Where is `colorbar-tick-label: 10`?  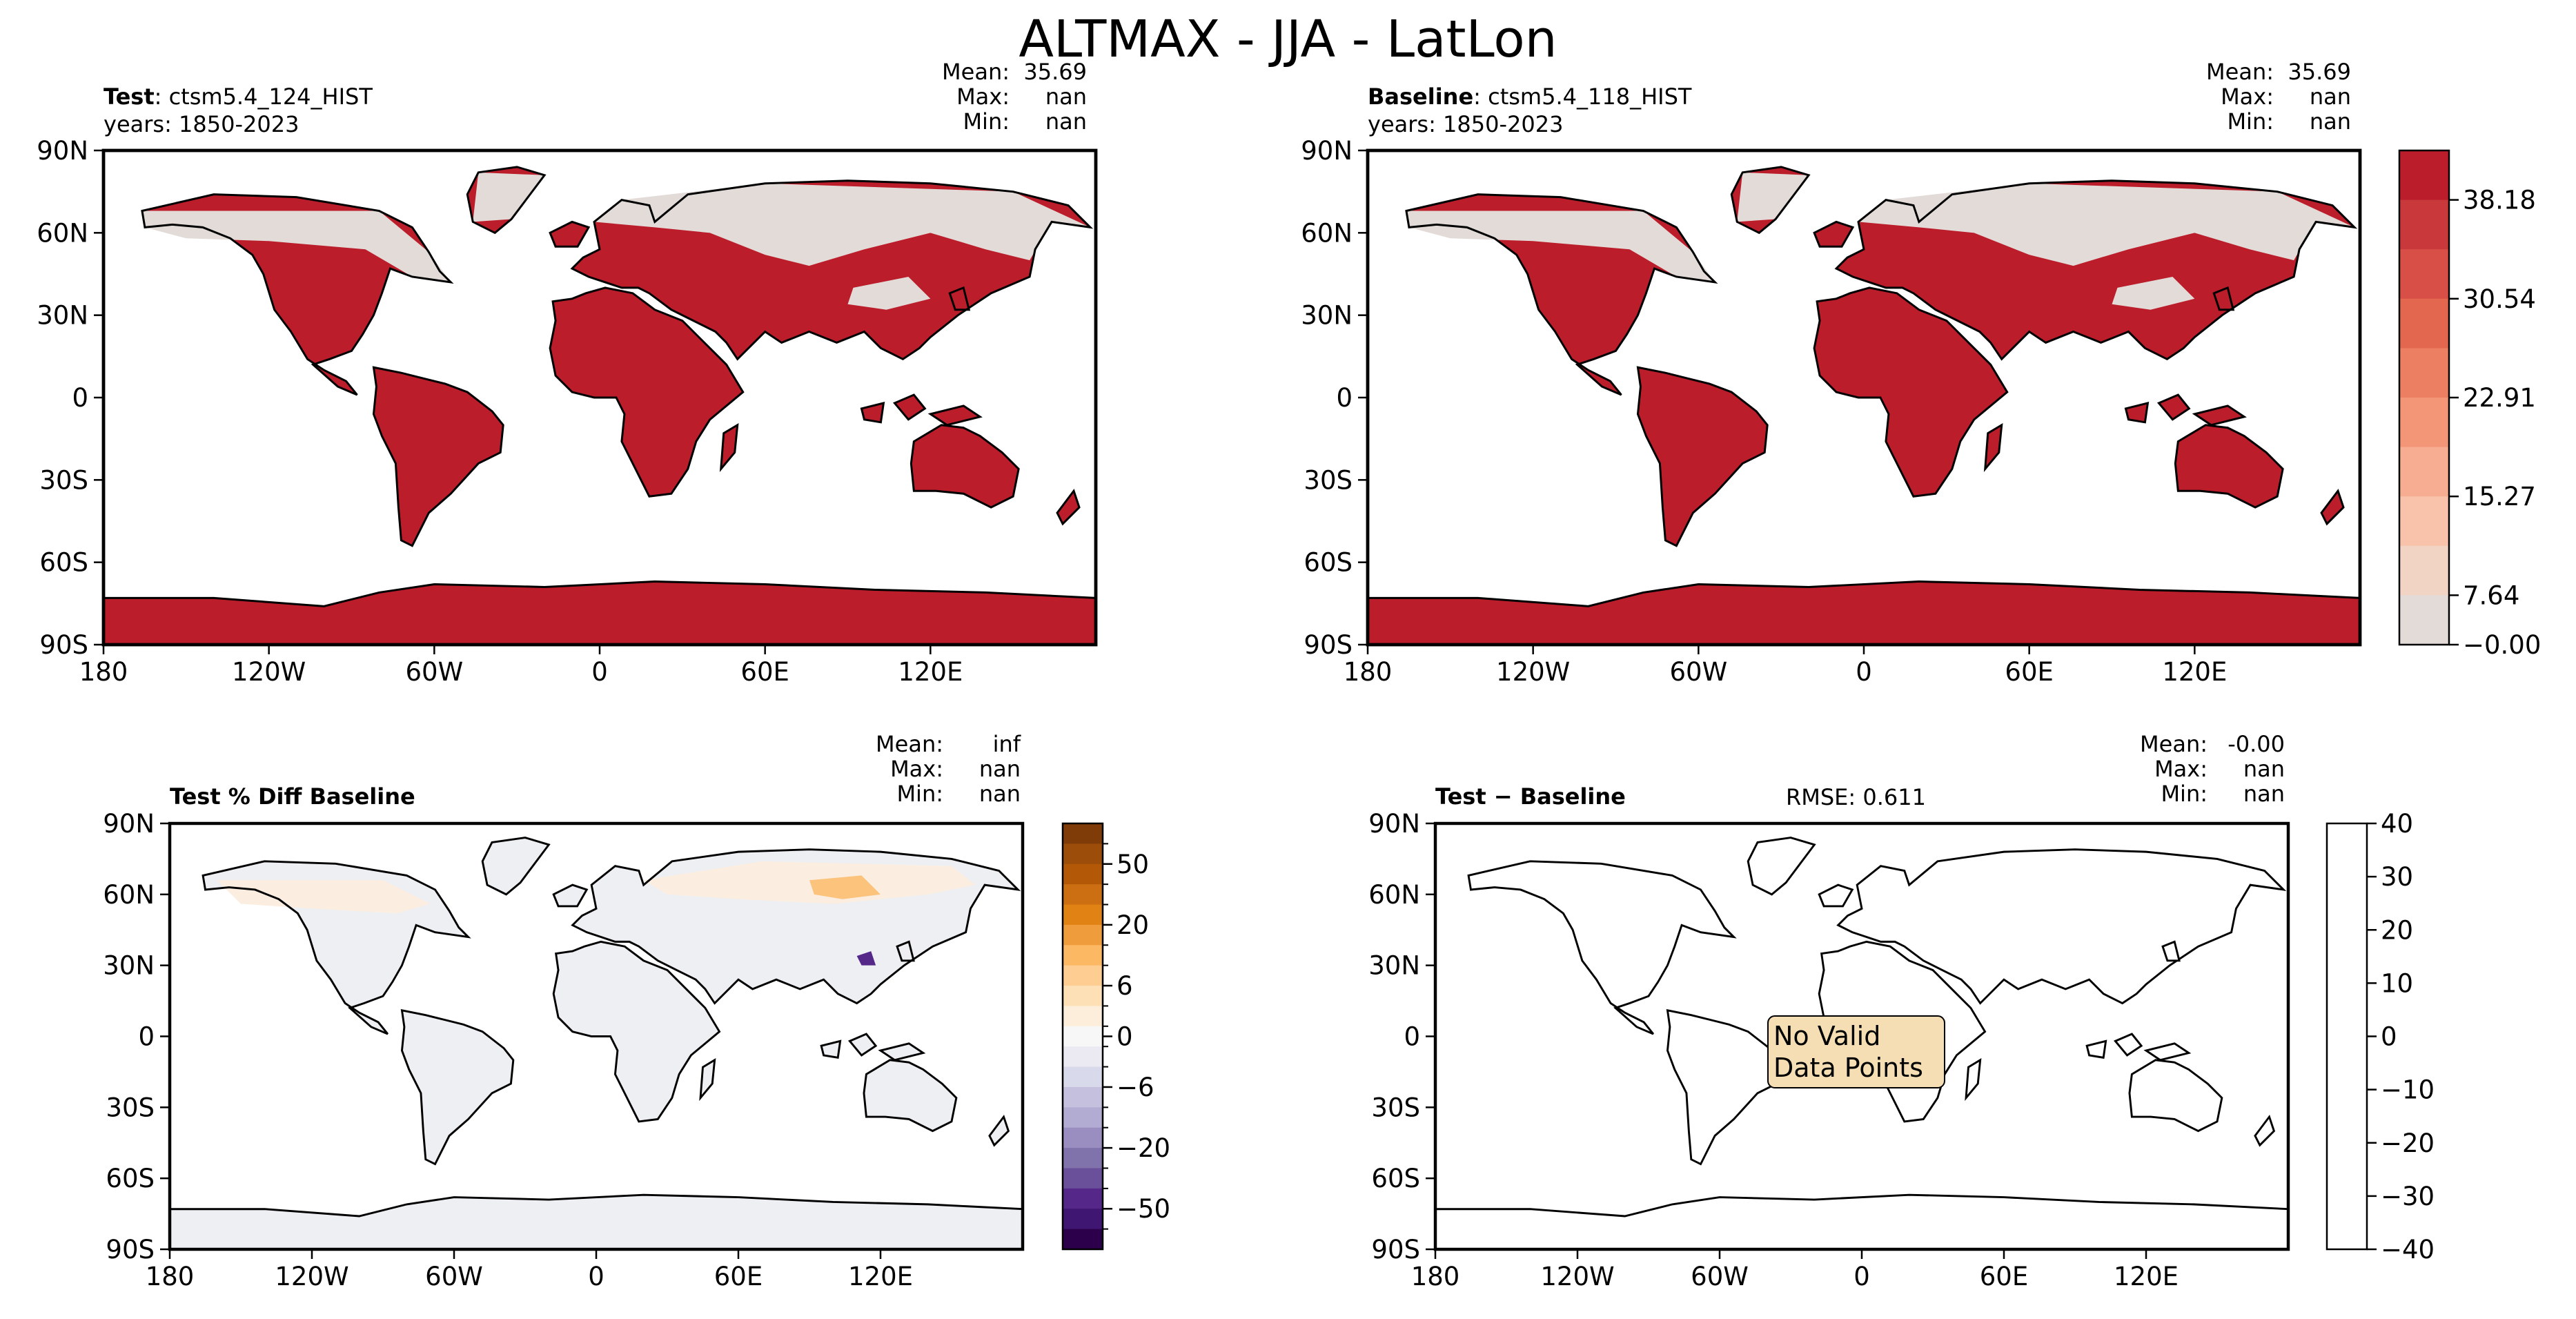 colorbar-tick-label: 10 is located at coordinates (2397, 983).